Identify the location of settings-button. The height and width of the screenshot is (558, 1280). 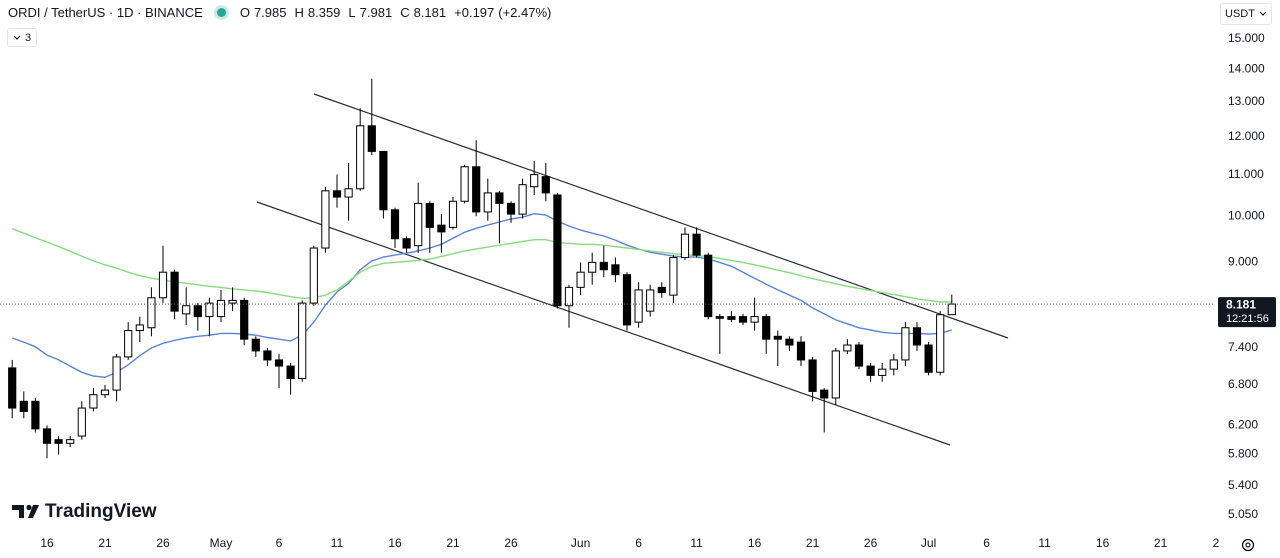
(1248, 545).